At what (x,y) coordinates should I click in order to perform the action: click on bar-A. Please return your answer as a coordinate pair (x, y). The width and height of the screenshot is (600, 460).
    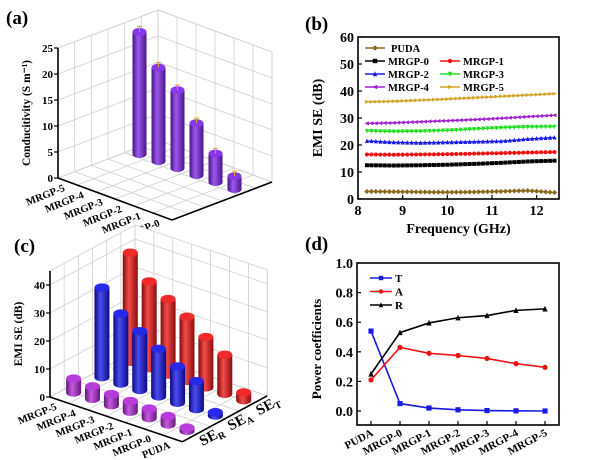
    Looking at the image, I should click on (121, 348).